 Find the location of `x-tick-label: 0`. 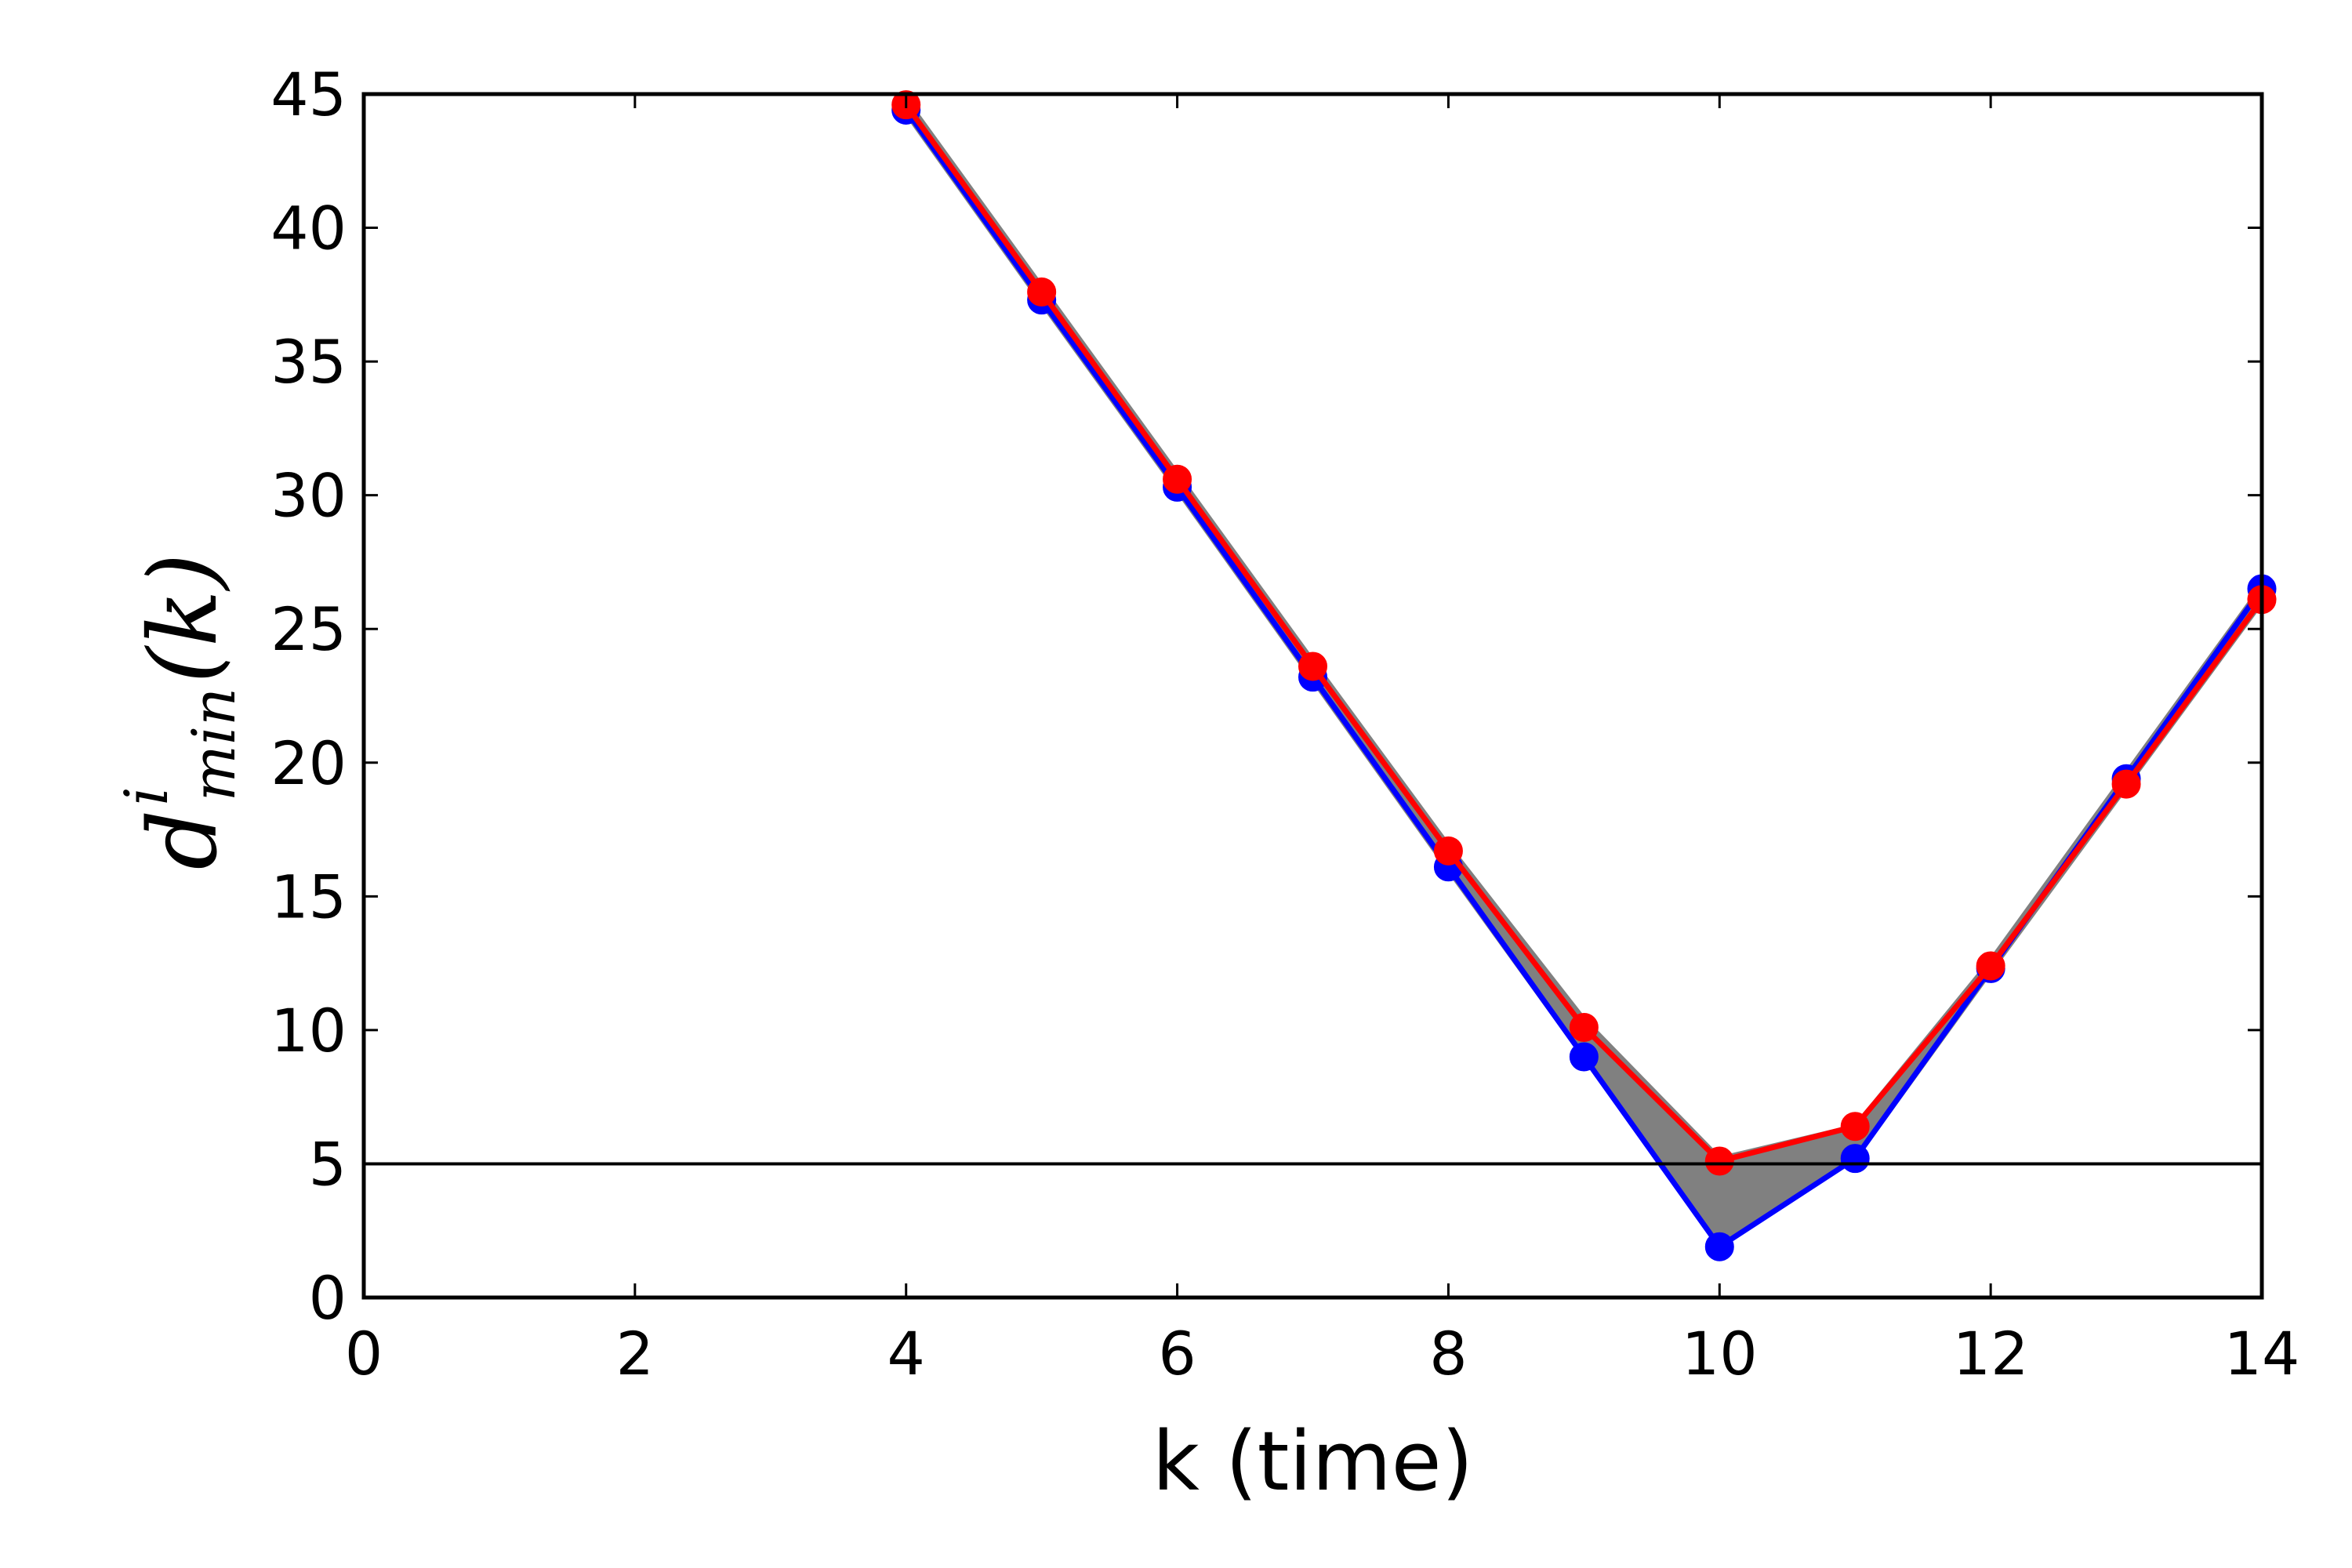

x-tick-label: 0 is located at coordinates (364, 1353).